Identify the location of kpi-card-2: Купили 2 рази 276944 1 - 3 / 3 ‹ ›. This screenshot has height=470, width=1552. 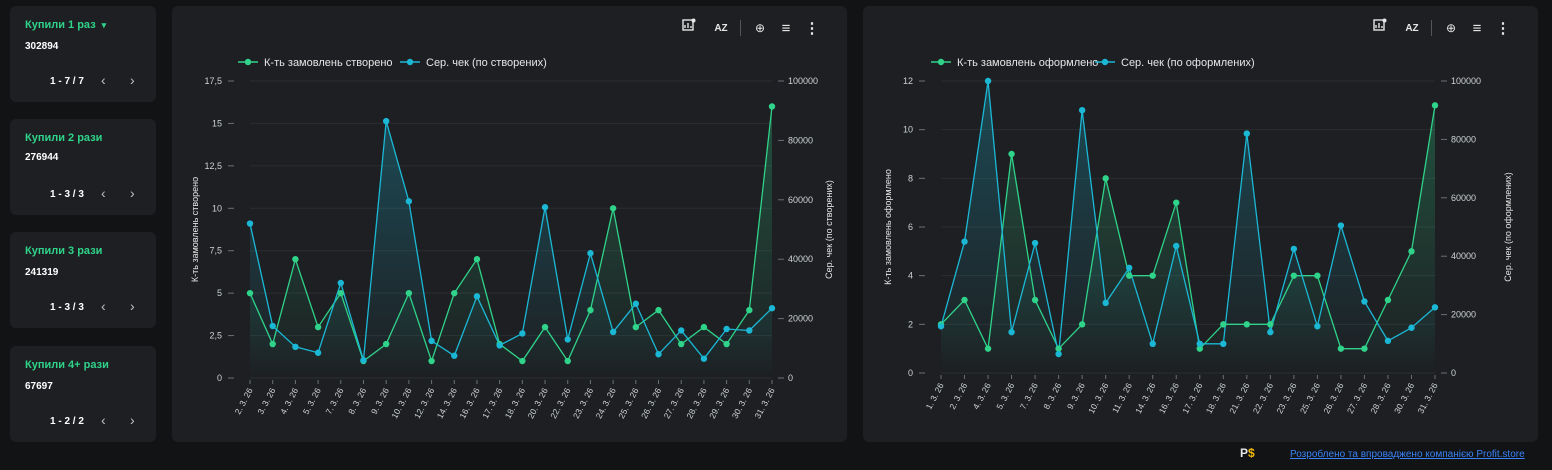
(83, 167).